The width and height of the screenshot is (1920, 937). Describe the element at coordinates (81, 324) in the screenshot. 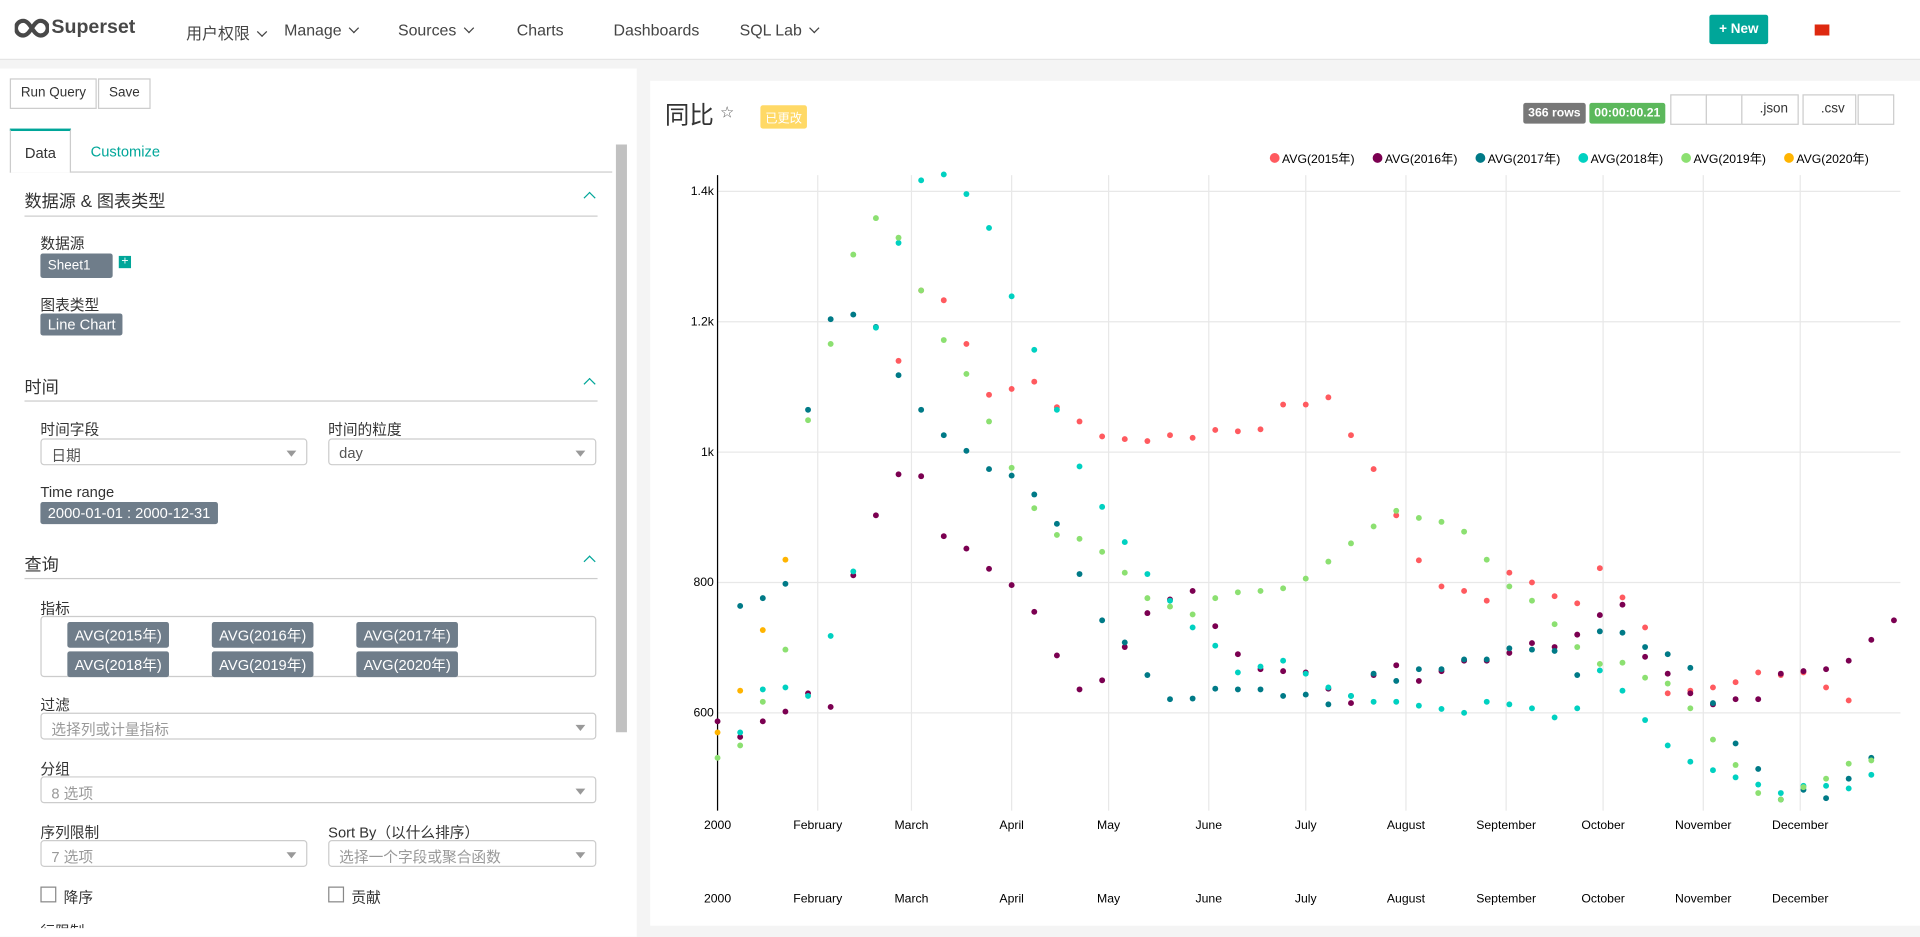

I see `viz-type-tag: Line Chart` at that location.